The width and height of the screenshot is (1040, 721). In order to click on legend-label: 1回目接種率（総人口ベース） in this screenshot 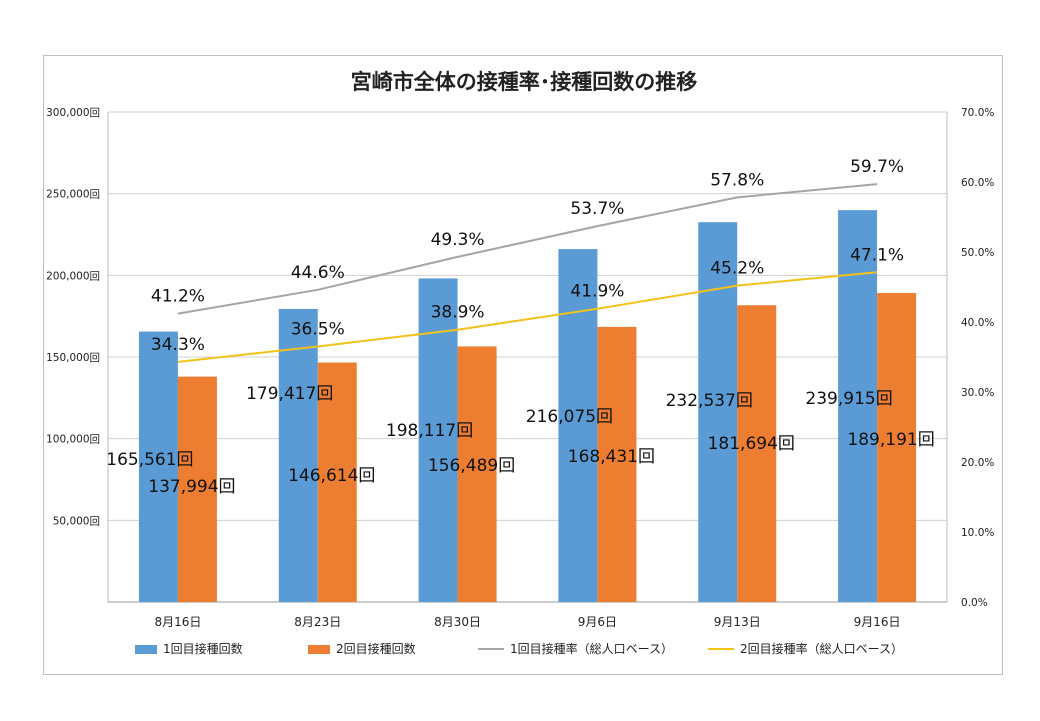, I will do `click(591, 648)`.